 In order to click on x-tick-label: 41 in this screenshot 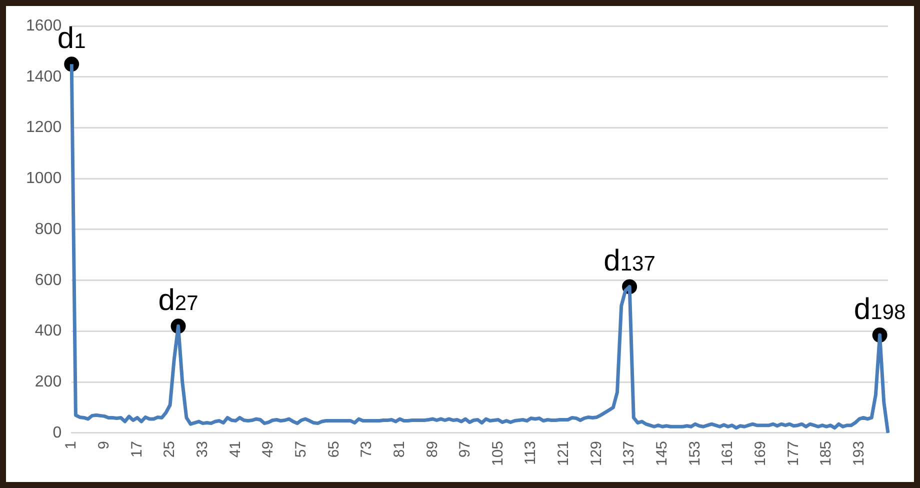, I will do `click(235, 449)`.